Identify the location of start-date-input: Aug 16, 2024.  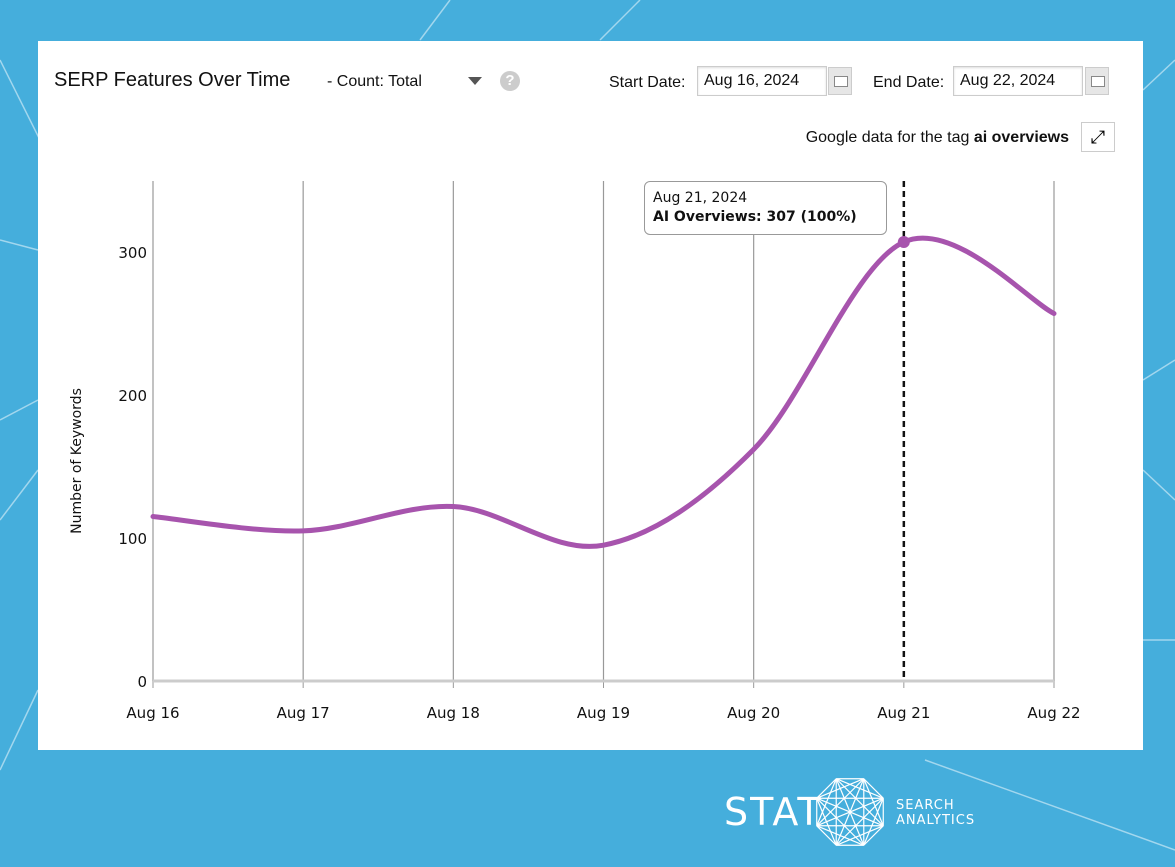
(762, 81).